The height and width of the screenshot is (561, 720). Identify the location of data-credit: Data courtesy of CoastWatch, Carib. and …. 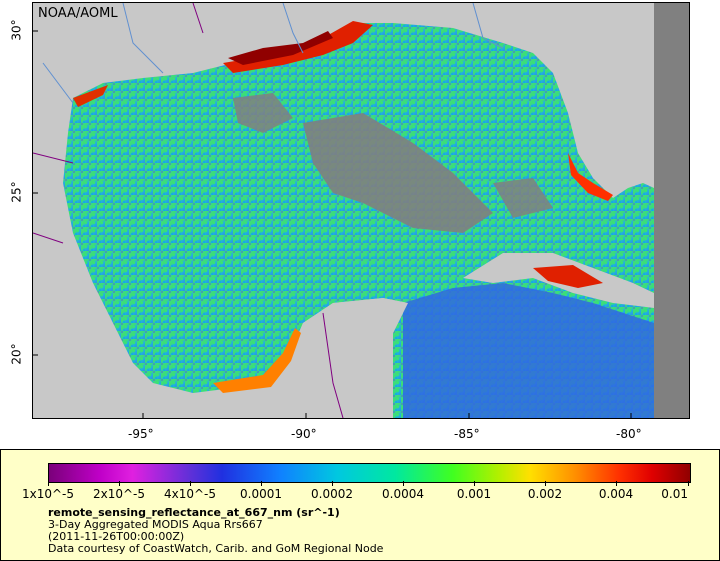
(216, 548).